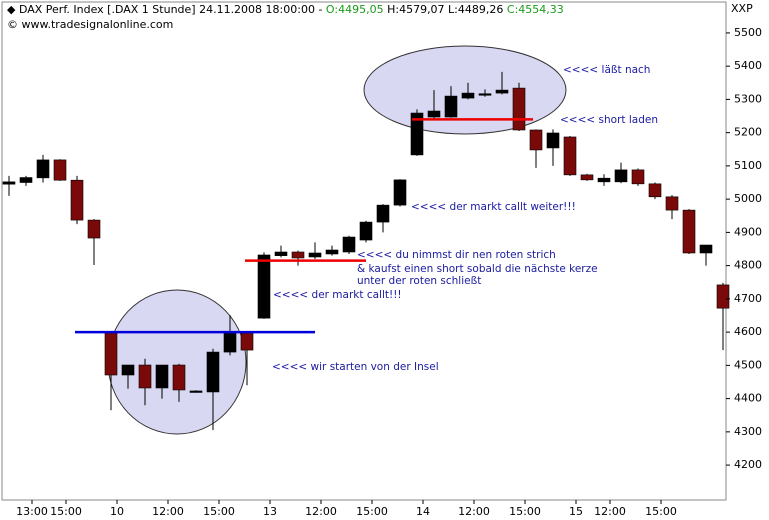  What do you see at coordinates (748, 65) in the screenshot?
I see `y-tick-label: 5400` at bounding box center [748, 65].